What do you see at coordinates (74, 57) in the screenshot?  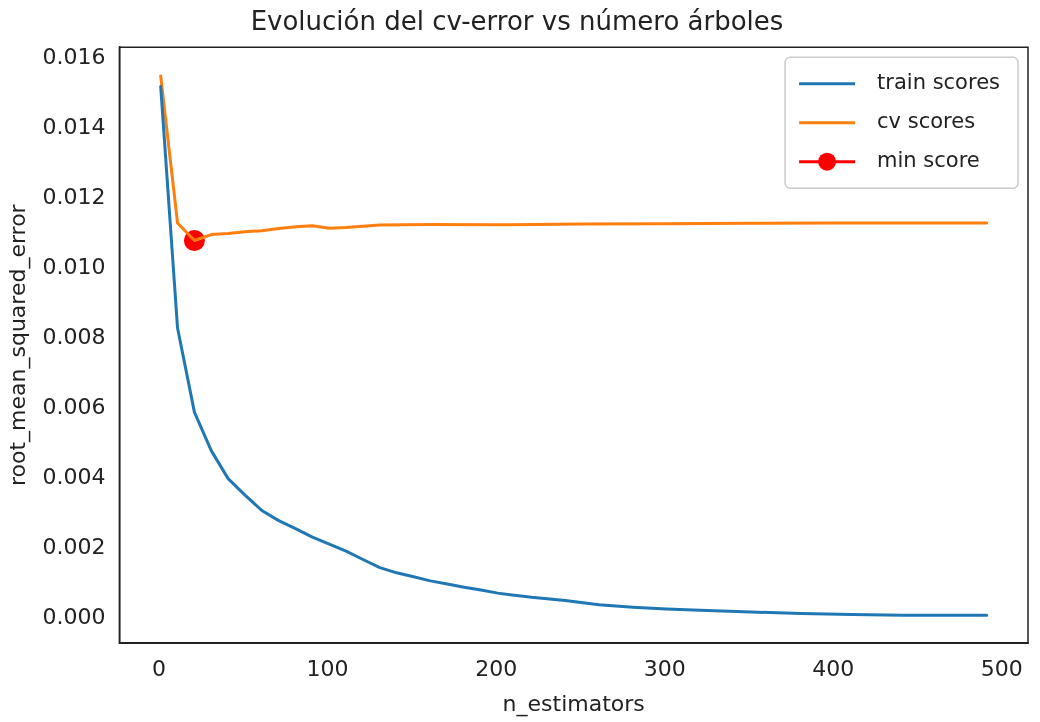 I see `y-tick-label: 0.016` at bounding box center [74, 57].